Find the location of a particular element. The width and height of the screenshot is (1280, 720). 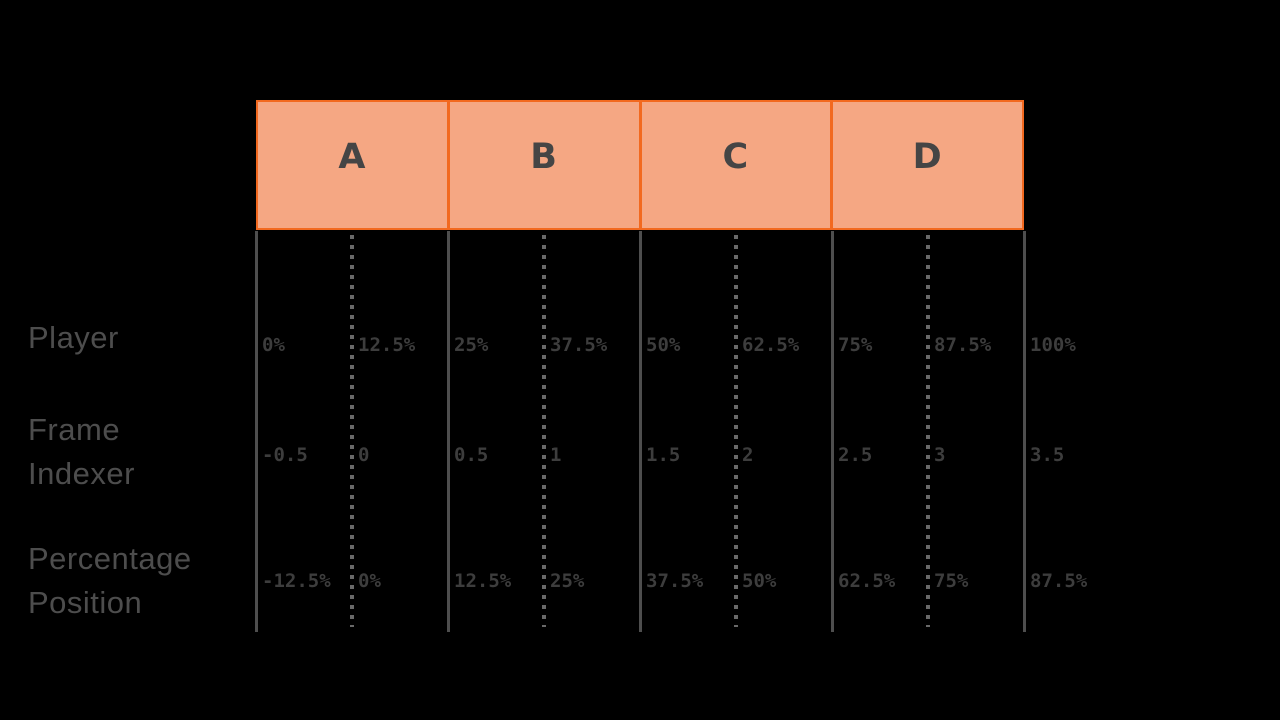

value-label: -0.5 is located at coordinates (285, 455).